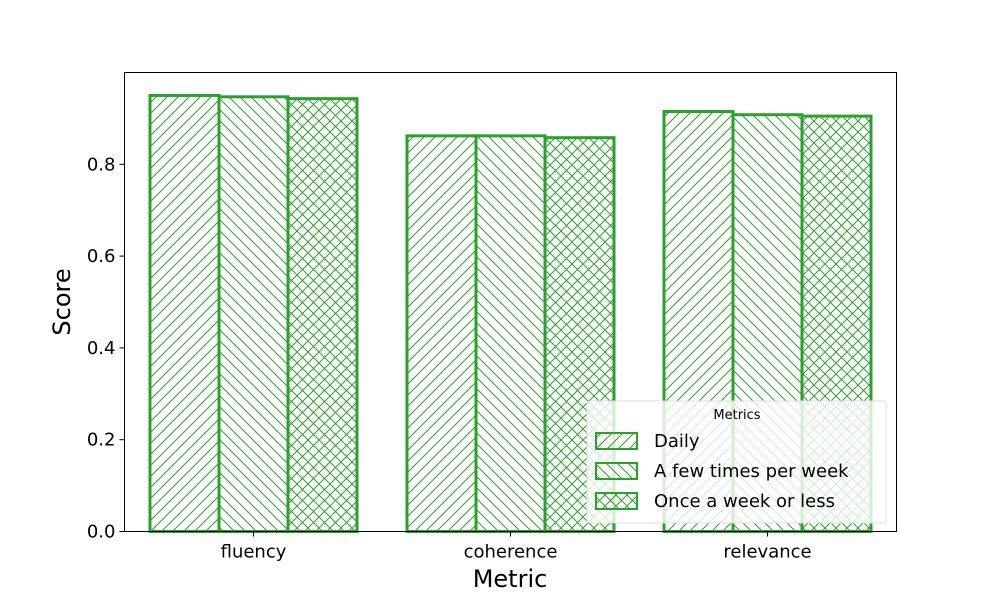 This screenshot has width=997, height=598. Describe the element at coordinates (751, 471) in the screenshot. I see `legend-label-a-few-times-per-week: A few times per week` at that location.